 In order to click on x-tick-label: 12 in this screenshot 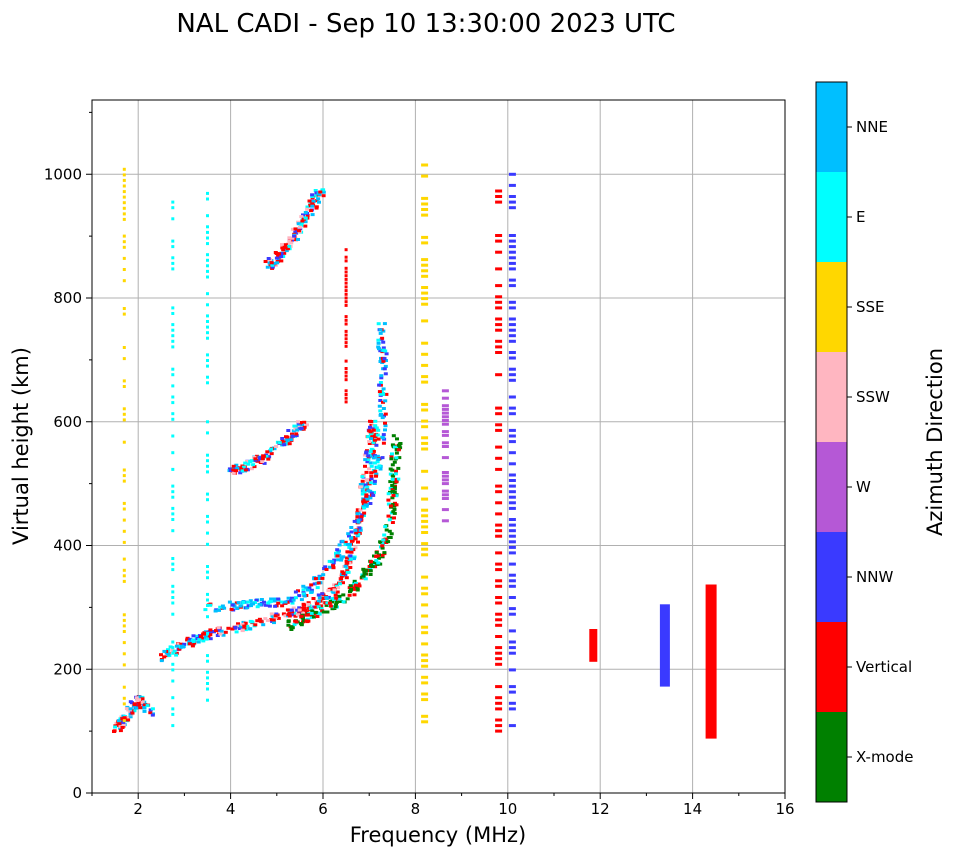, I will do `click(600, 809)`.